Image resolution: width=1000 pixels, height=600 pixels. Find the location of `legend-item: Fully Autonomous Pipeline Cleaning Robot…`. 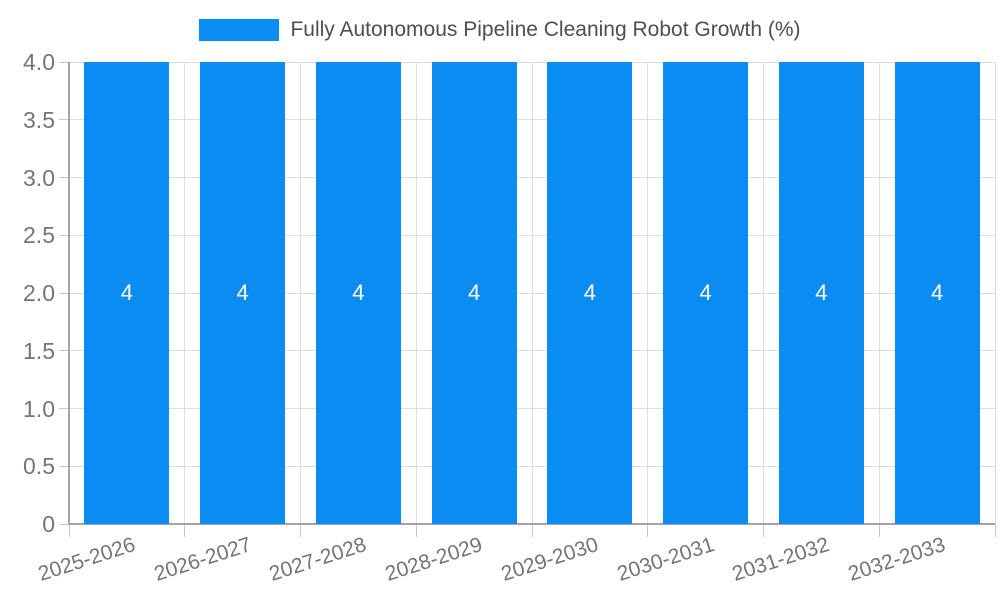

legend-item: Fully Autonomous Pipeline Cleaning Robot… is located at coordinates (500, 30).